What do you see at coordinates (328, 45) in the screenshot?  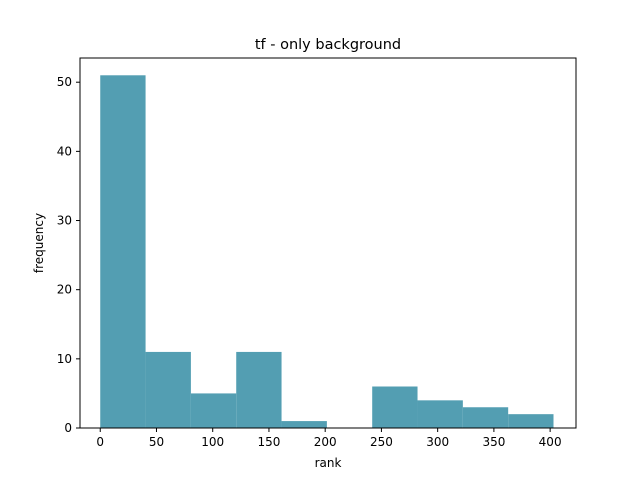 I see `chart-title: tf - only background` at bounding box center [328, 45].